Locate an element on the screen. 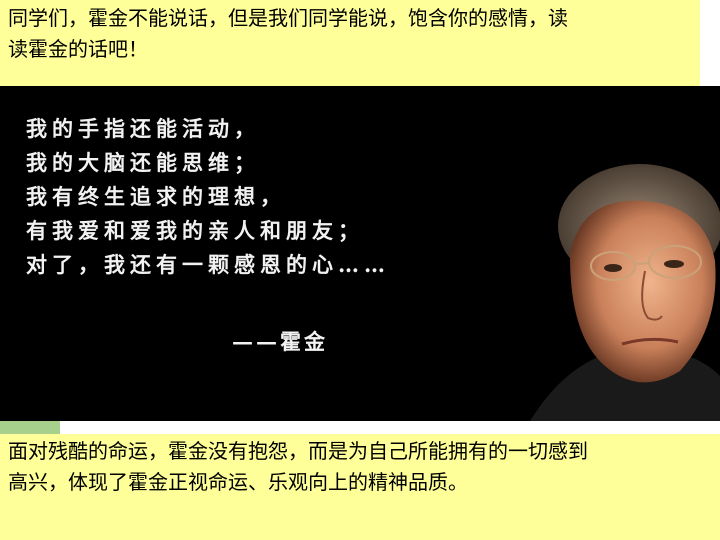  quote-line-2: 我的大脑还能思维； is located at coordinates (143, 162).